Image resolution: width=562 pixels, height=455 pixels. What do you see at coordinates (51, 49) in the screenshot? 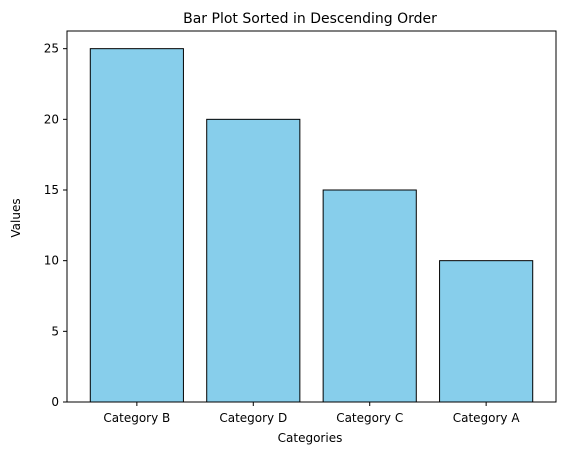
I see `y-tick-label: 25` at bounding box center [51, 49].